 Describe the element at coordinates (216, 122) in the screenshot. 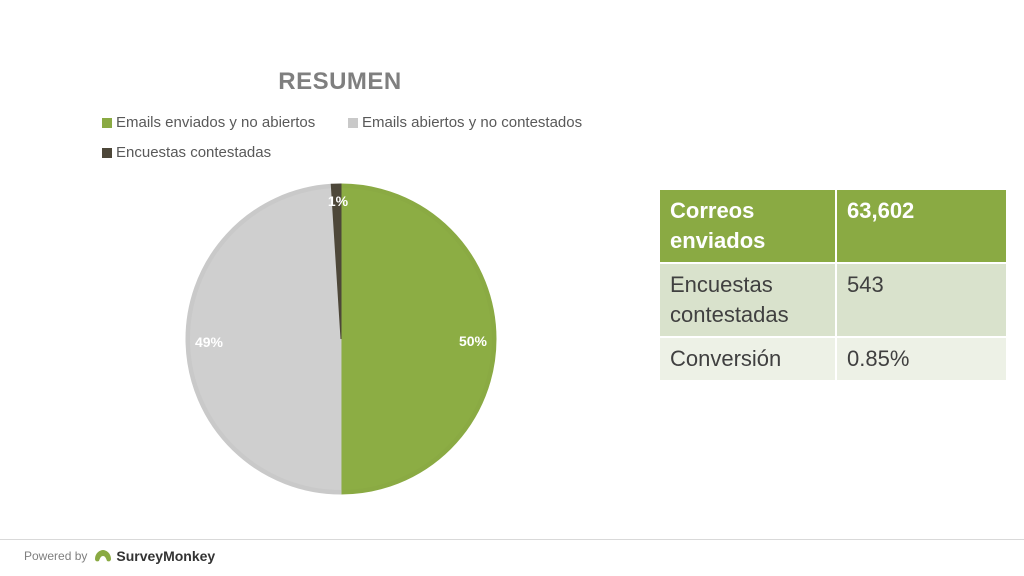

I see `legend-label: Emails enviados y no abiertos` at that location.